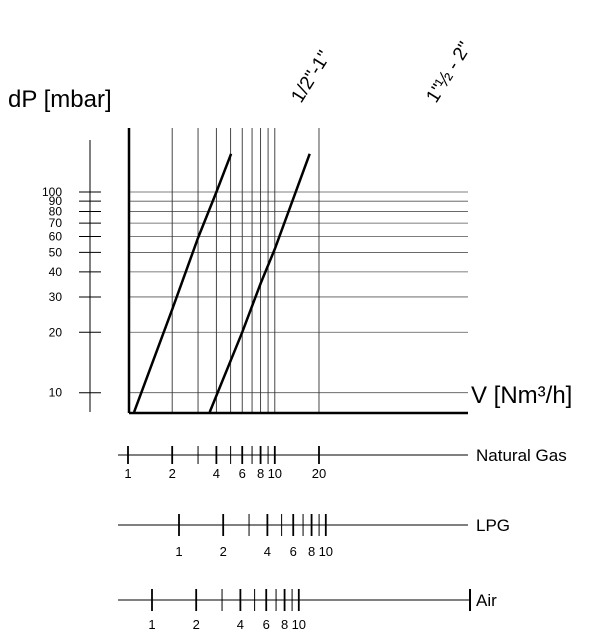 The width and height of the screenshot is (589, 637). Describe the element at coordinates (486, 600) in the screenshot. I see `flow-scale-name-2: Air` at that location.